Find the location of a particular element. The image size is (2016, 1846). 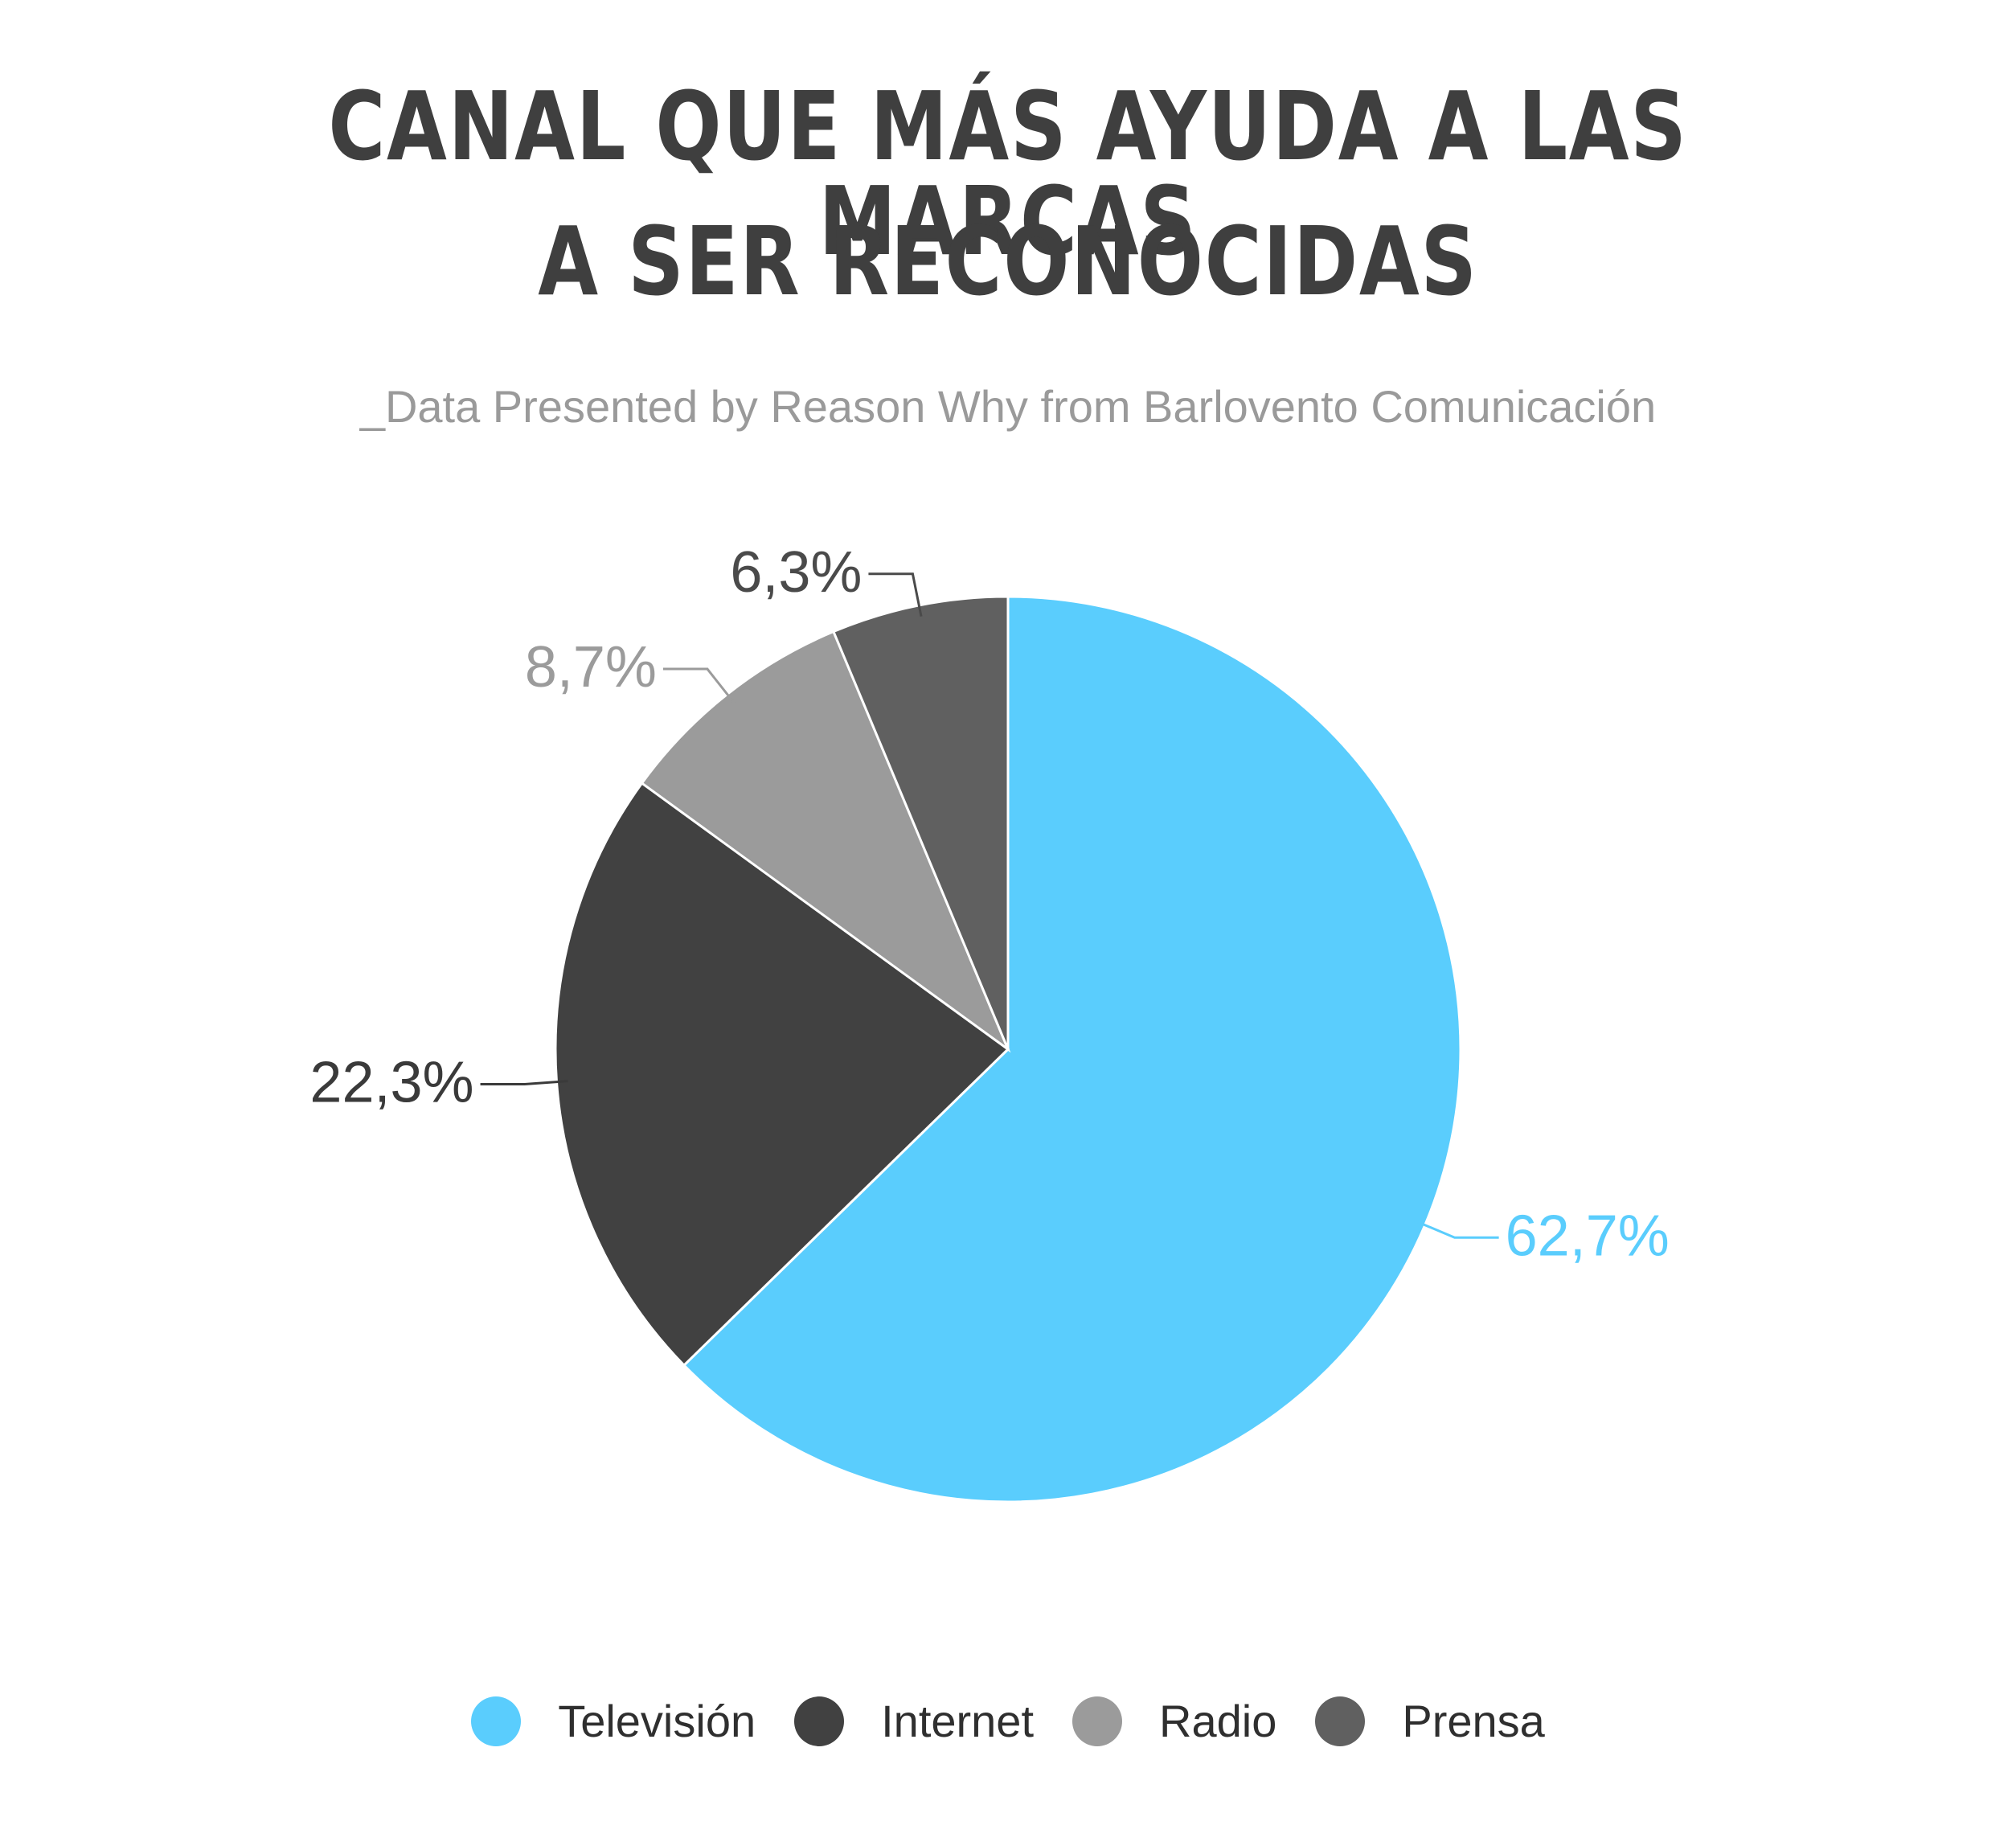

legend-label-prensa: Prensa is located at coordinates (1473, 1721).